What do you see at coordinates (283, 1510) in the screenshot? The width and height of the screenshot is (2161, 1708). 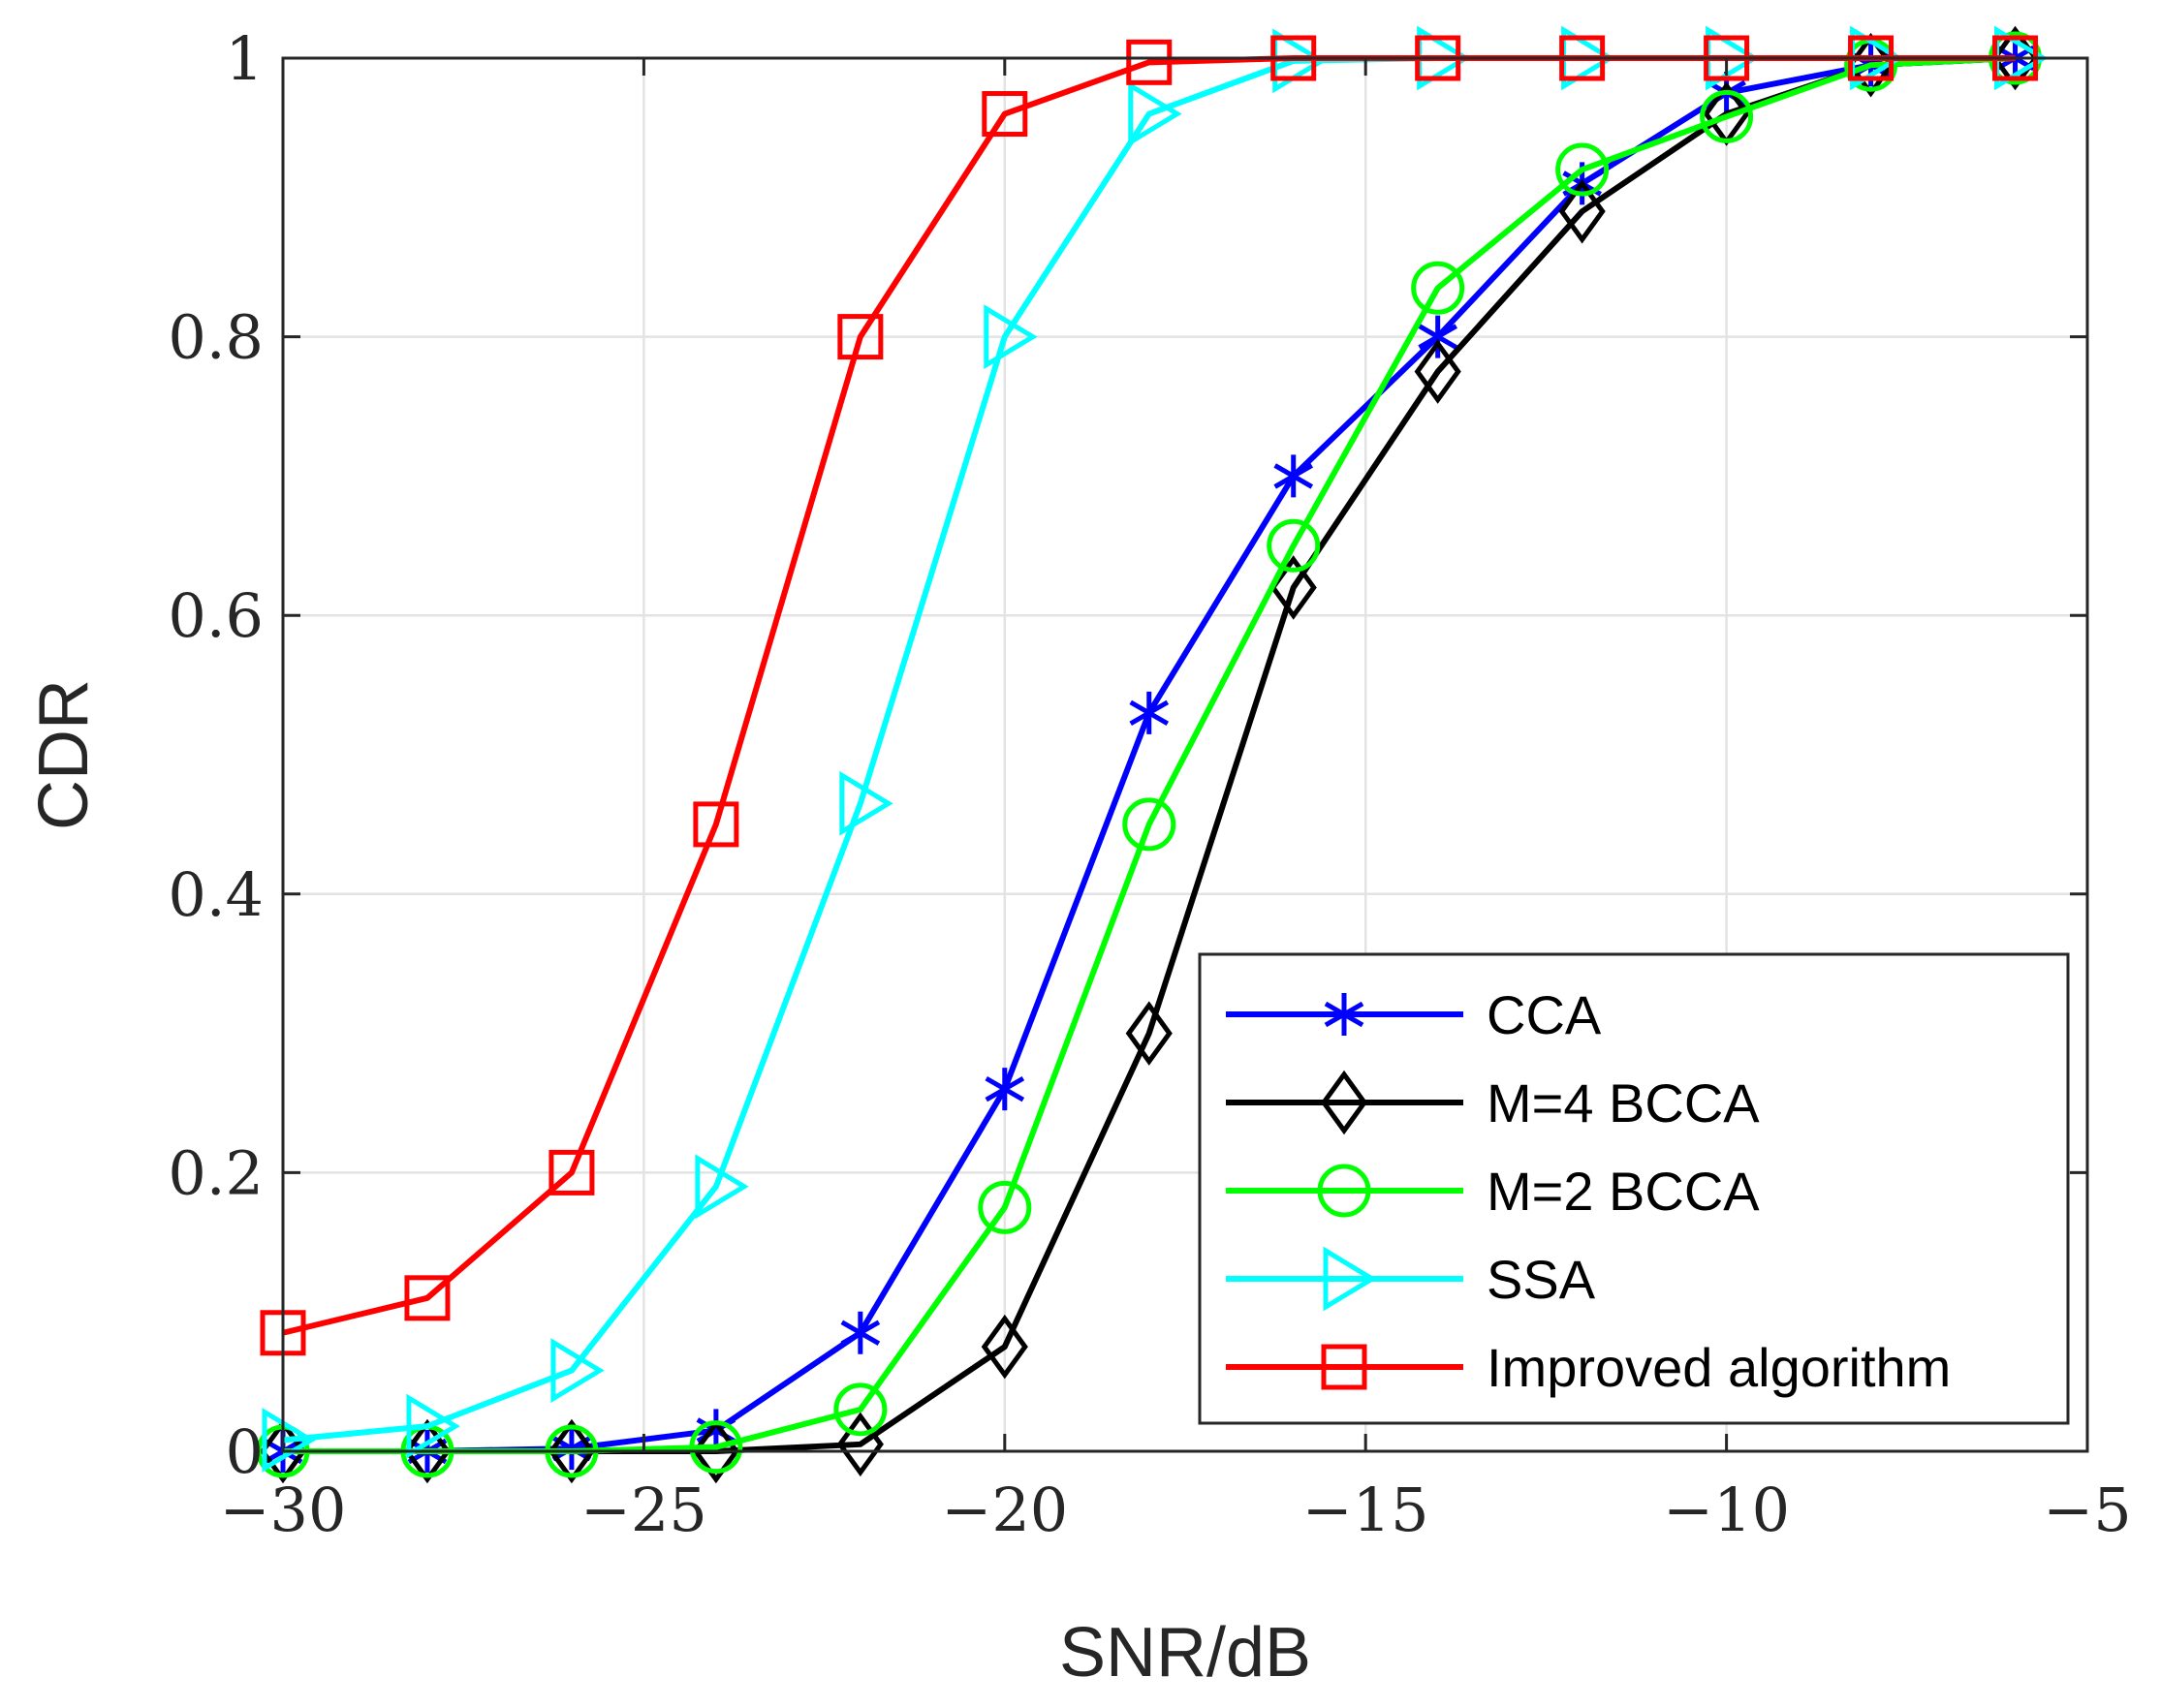 I see `x-tick-label: −30` at bounding box center [283, 1510].